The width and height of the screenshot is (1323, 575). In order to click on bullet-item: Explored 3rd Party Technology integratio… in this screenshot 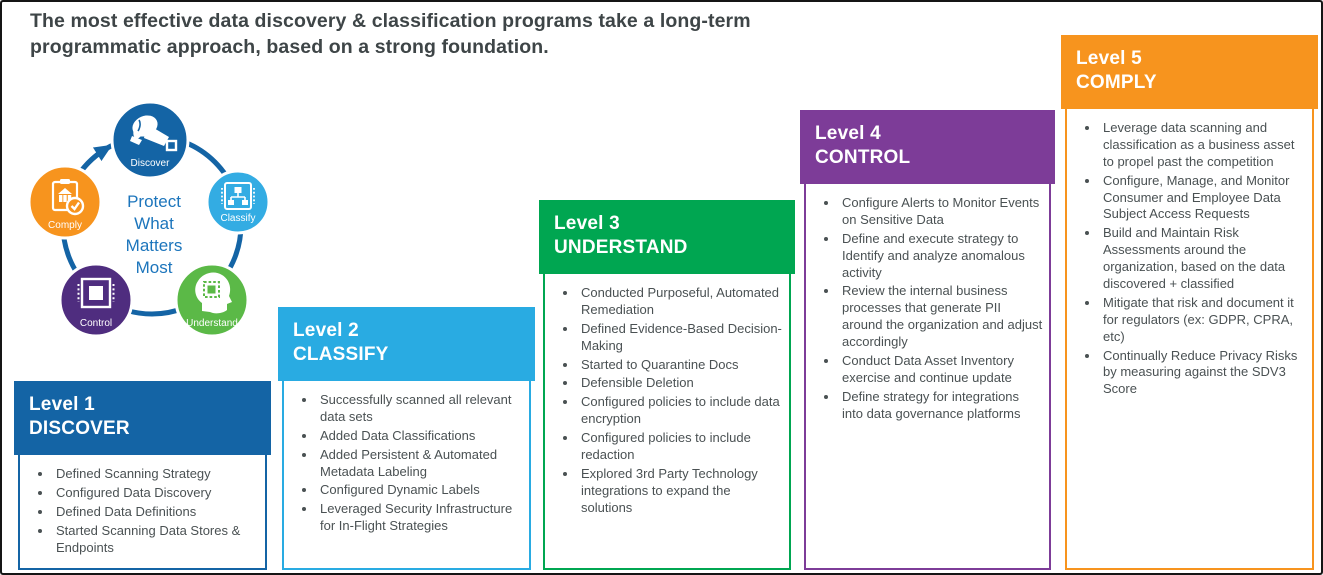, I will do `click(680, 491)`.